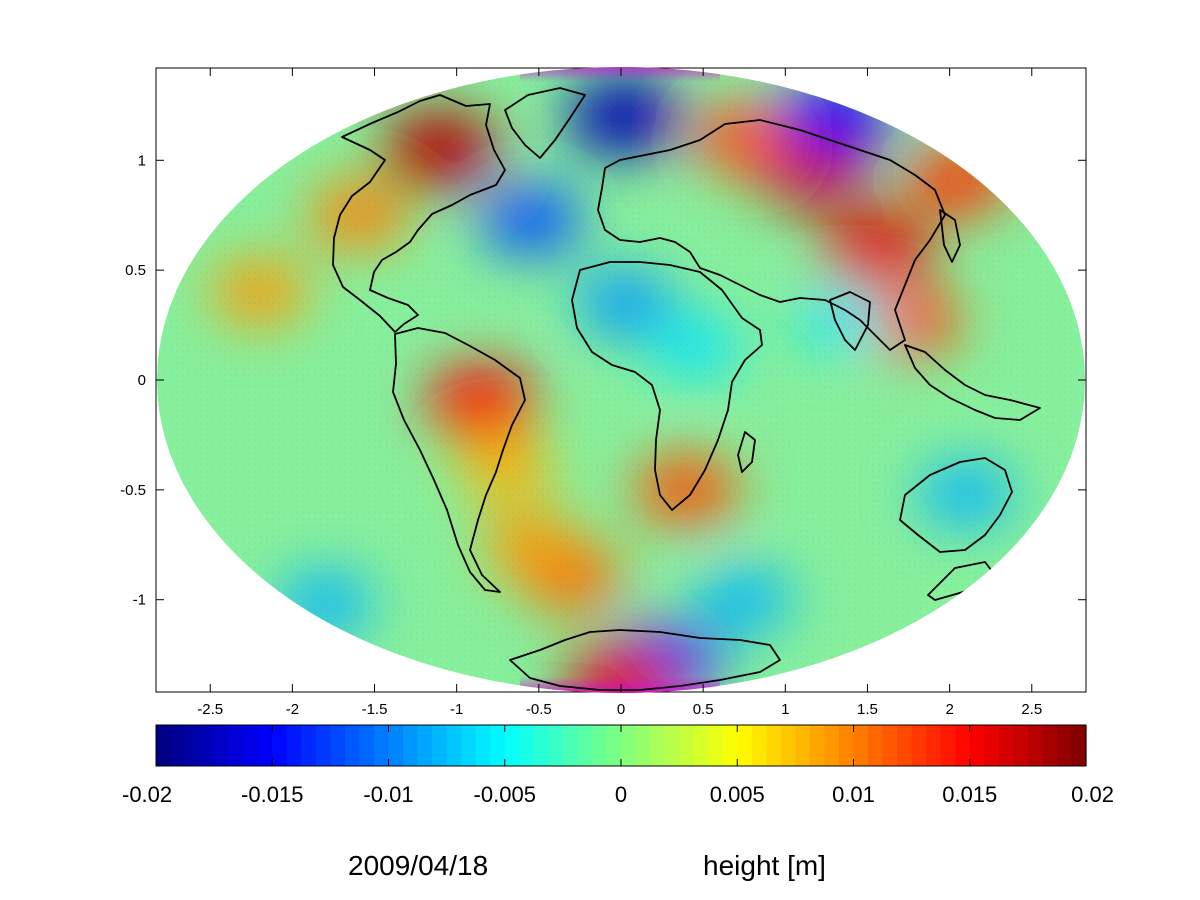 The image size is (1200, 900). What do you see at coordinates (785, 709) in the screenshot?
I see `x-tick-label: 1` at bounding box center [785, 709].